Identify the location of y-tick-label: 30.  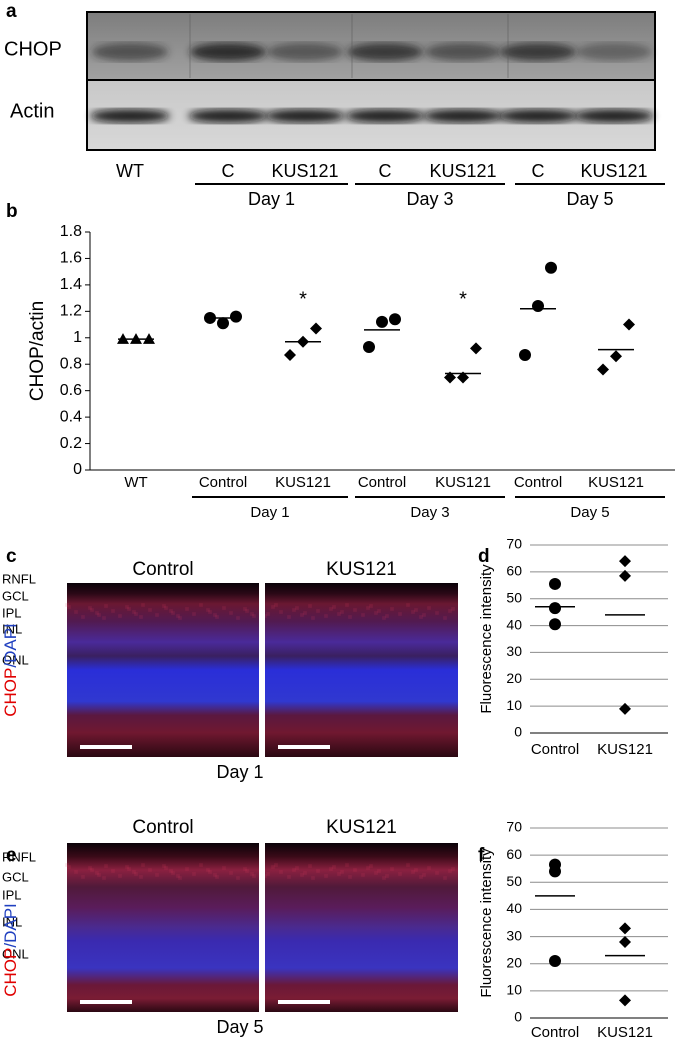
(514, 651).